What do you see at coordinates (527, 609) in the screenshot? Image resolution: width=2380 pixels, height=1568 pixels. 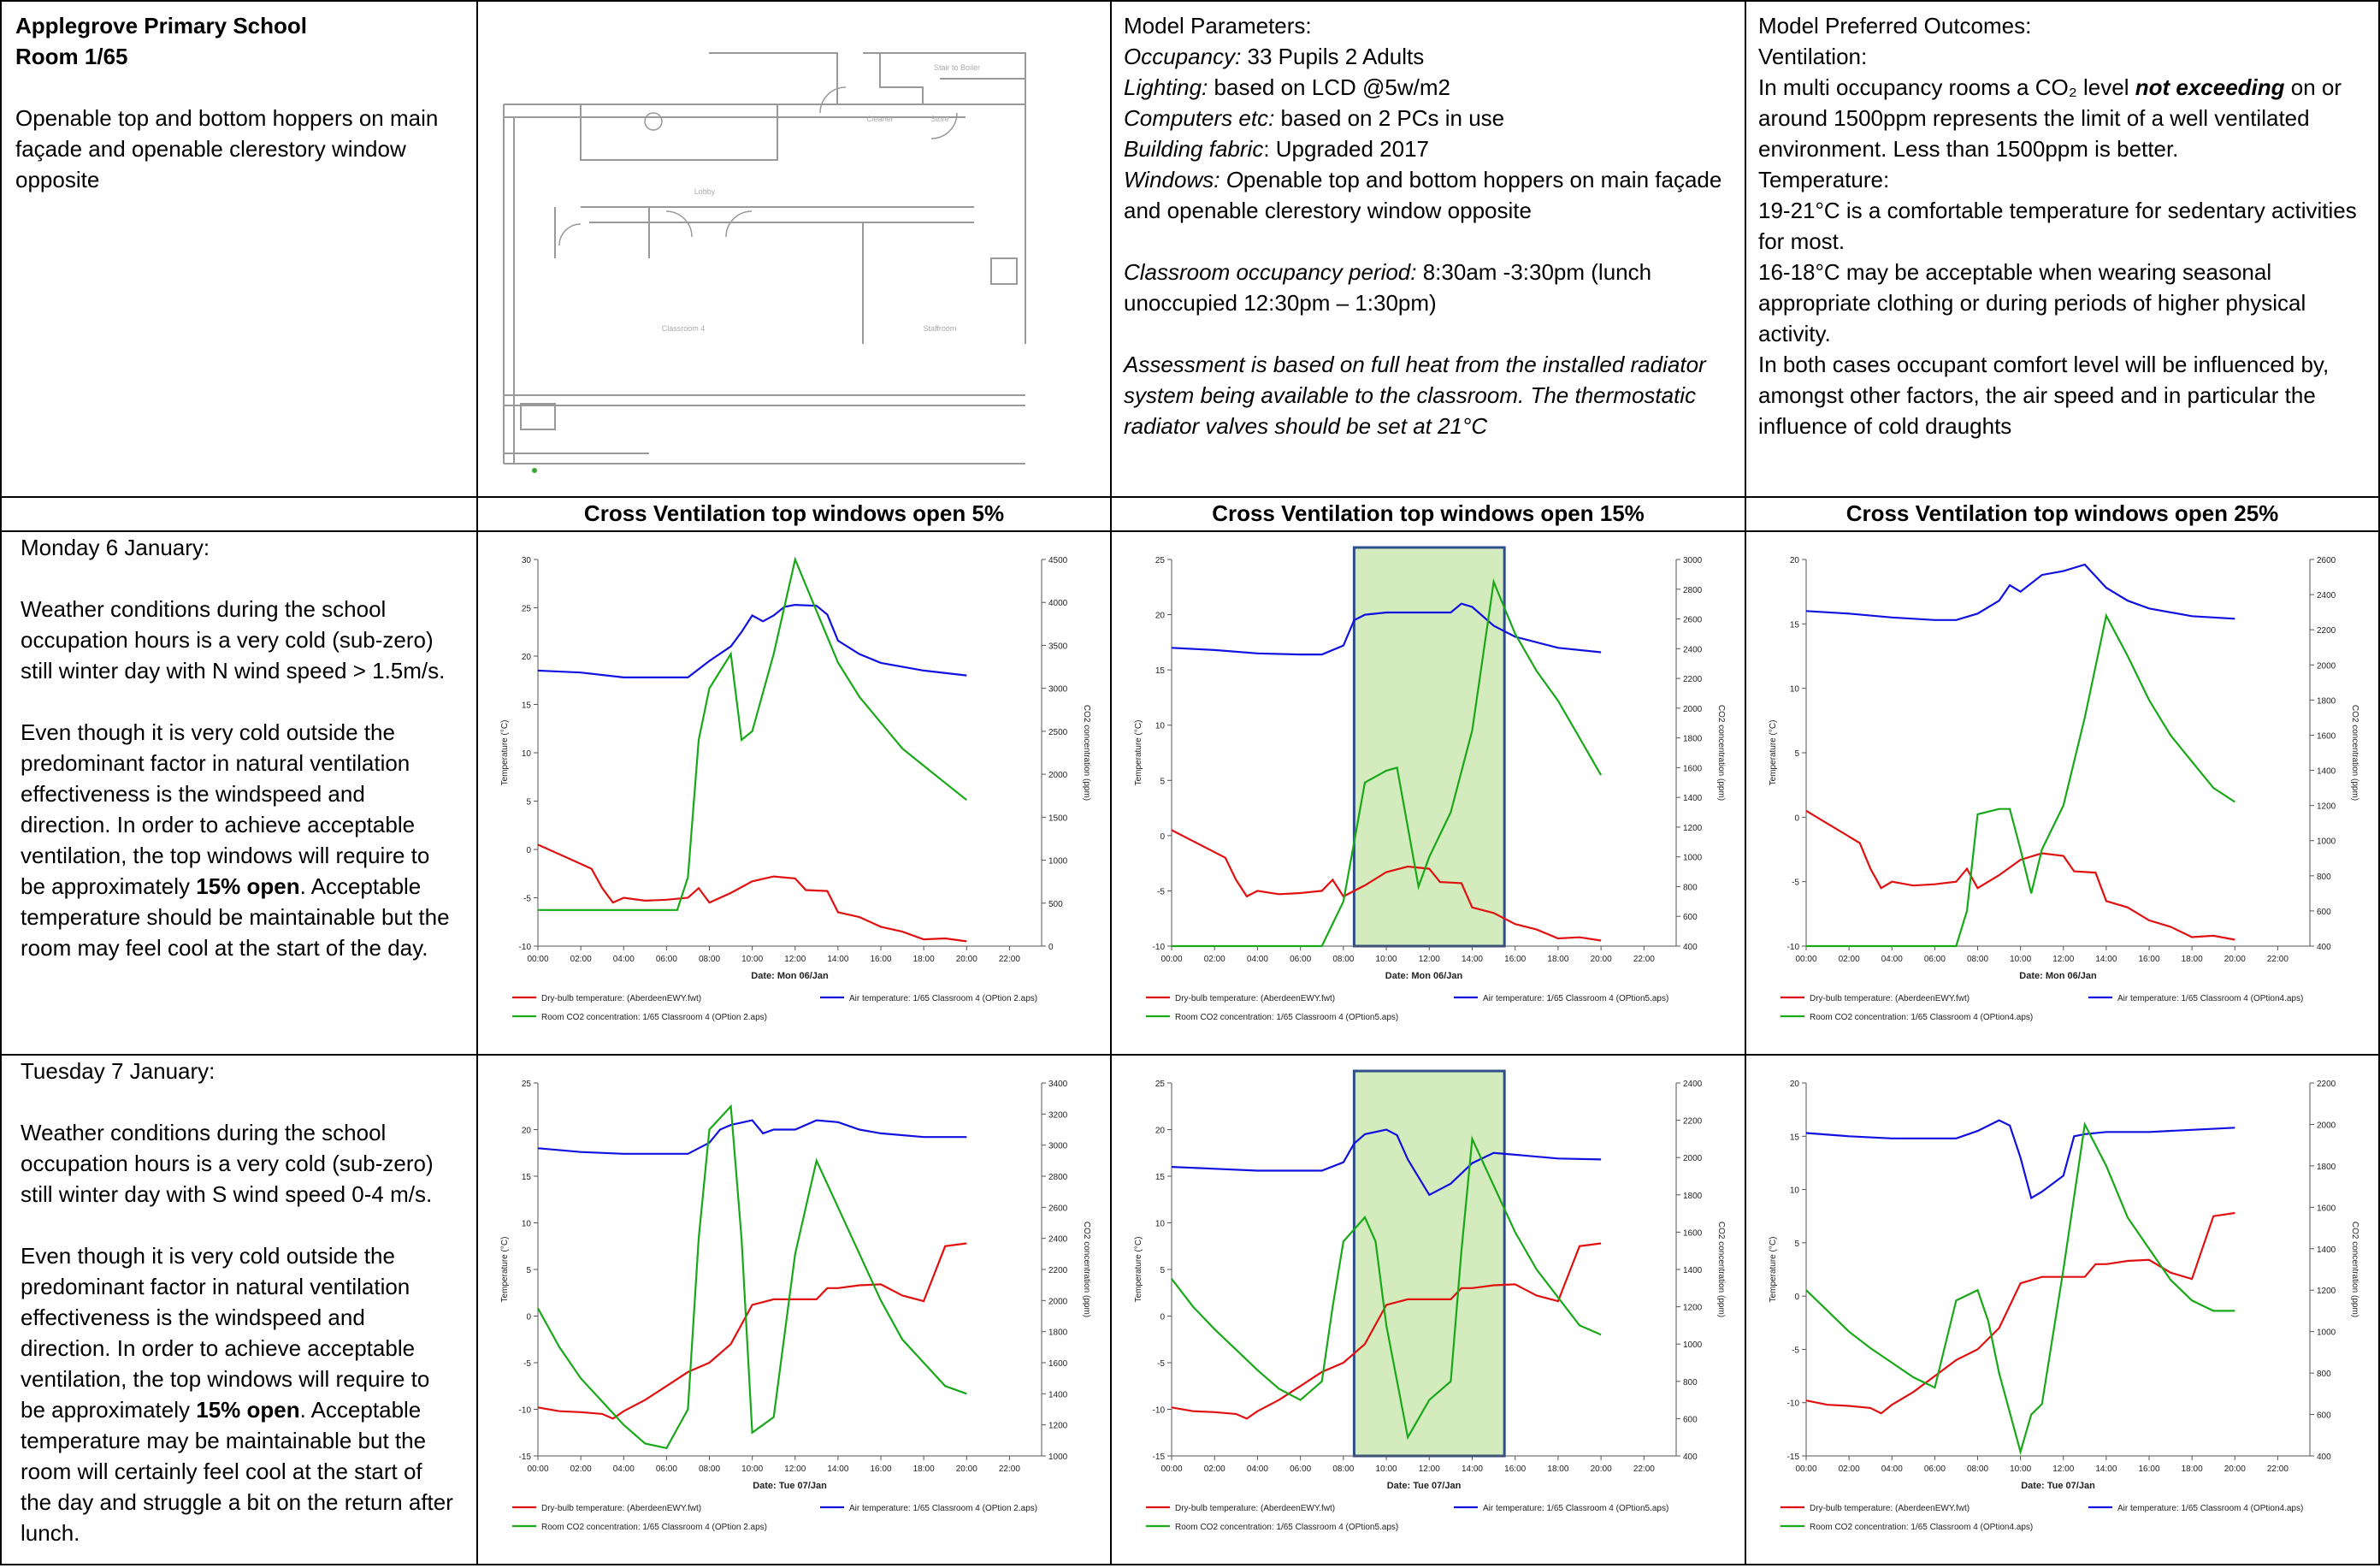 I see `y-tick-label: 25` at bounding box center [527, 609].